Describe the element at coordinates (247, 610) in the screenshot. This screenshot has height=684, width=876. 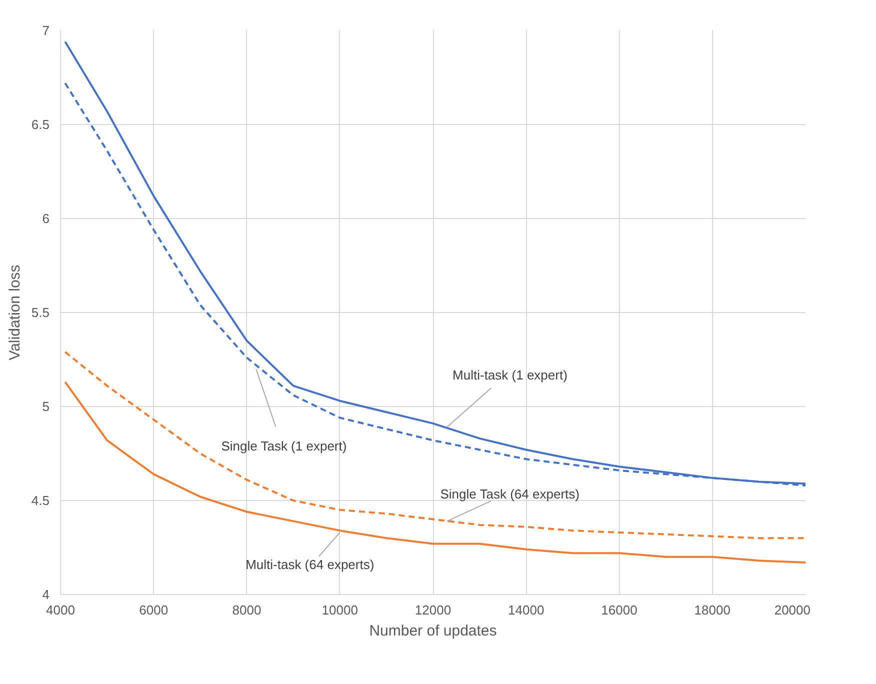
I see `x-tick-label: 8000` at that location.